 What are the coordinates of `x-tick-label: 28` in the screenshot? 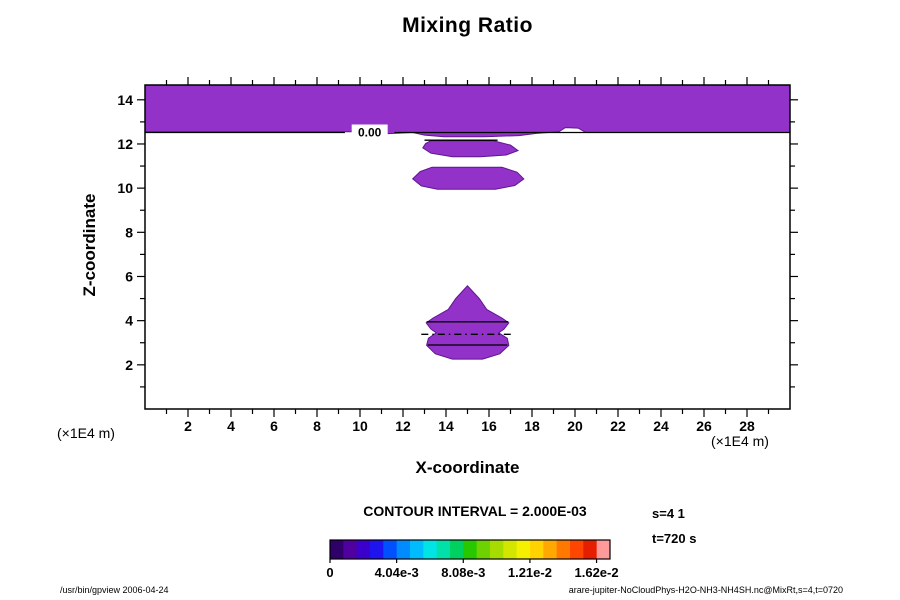 It's located at (747, 426).